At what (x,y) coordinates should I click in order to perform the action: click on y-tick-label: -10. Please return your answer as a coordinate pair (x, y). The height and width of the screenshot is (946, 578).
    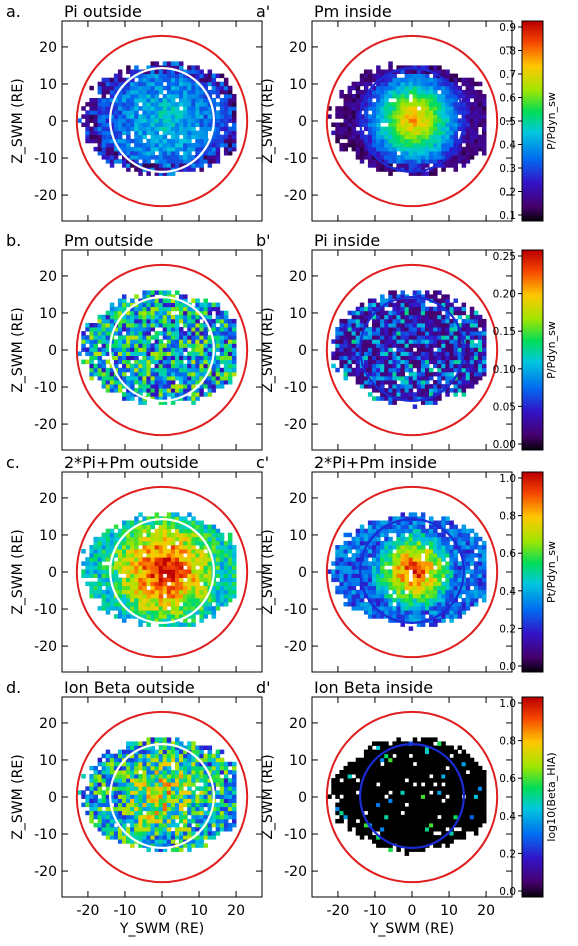
    Looking at the image, I should click on (295, 388).